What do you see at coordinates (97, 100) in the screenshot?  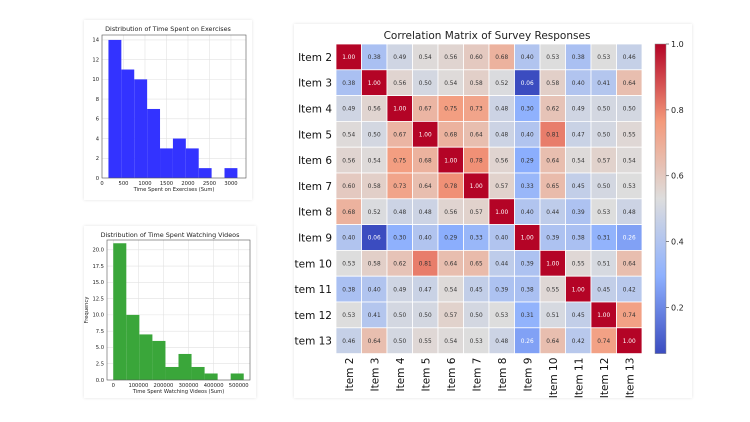 I see `y-tick-label: 8` at bounding box center [97, 100].